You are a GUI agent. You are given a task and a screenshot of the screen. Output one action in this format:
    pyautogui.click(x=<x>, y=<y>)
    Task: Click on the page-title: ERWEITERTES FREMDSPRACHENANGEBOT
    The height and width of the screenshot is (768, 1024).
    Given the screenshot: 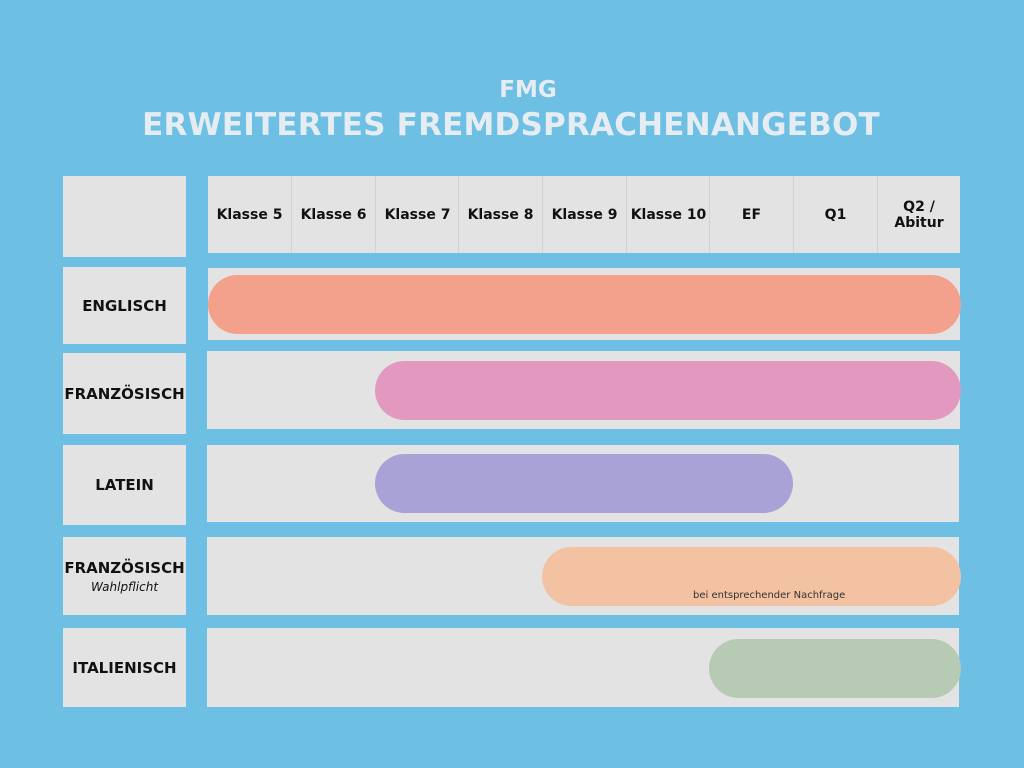 What is the action you would take?
    pyautogui.click(x=511, y=125)
    